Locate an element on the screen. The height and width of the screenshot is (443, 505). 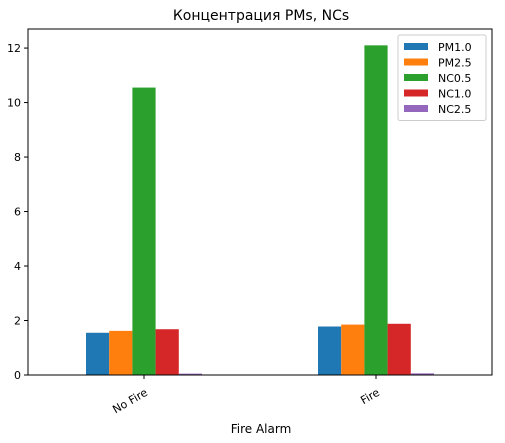
legend: PM1.0 PM2.5 NC0.5 NC1.0 NC2.5 is located at coordinates (442, 77).